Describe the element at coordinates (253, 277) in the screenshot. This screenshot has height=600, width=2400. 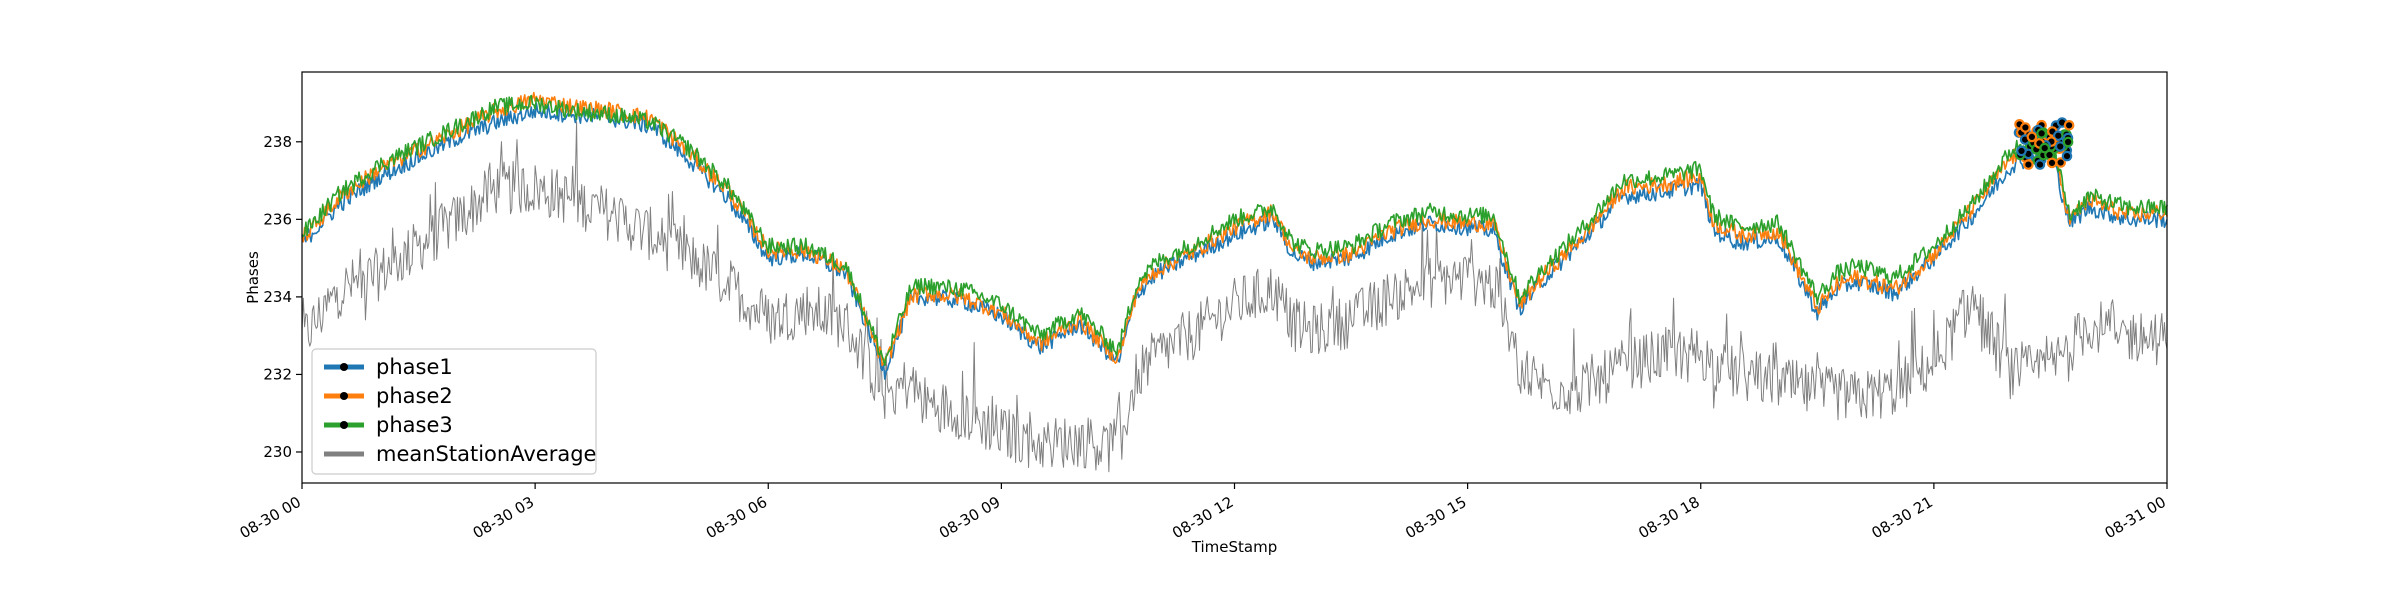
I see `y-axis-label: Phases` at that location.